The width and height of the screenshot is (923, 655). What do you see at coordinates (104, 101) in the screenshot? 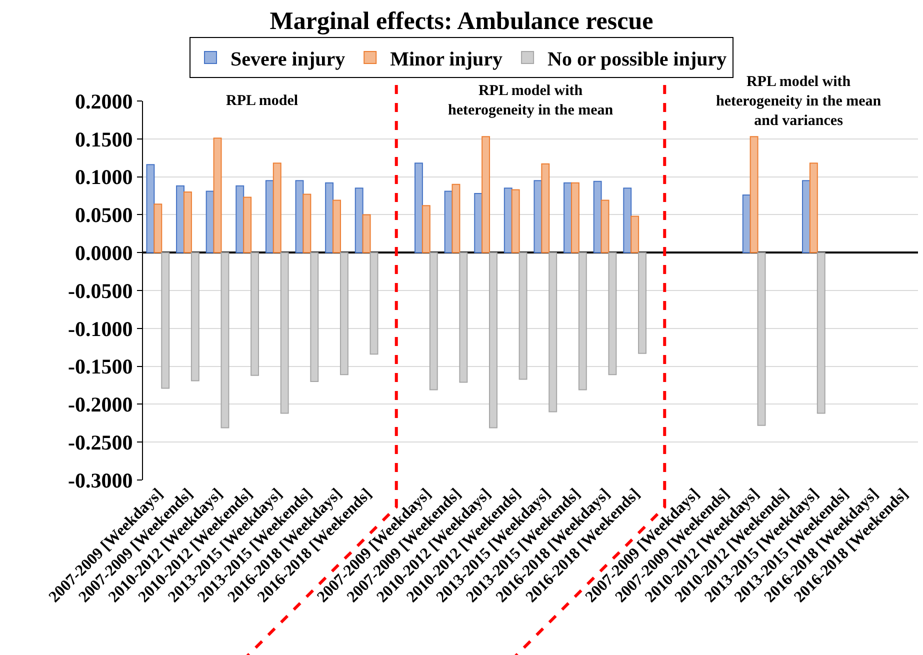
I see `y-tick-label: 0.2000` at bounding box center [104, 101].